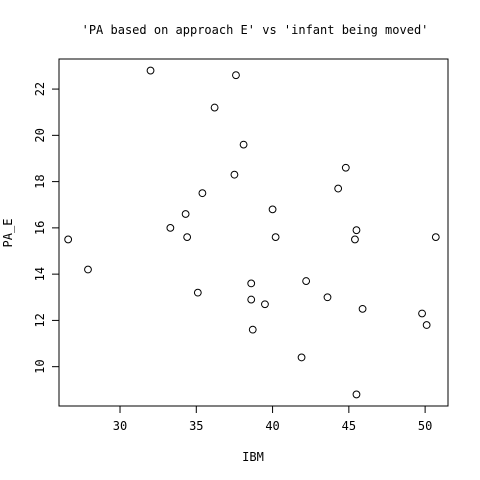 This screenshot has width=480, height=480. I want to click on y-axis-label: PA_E, so click(8, 233).